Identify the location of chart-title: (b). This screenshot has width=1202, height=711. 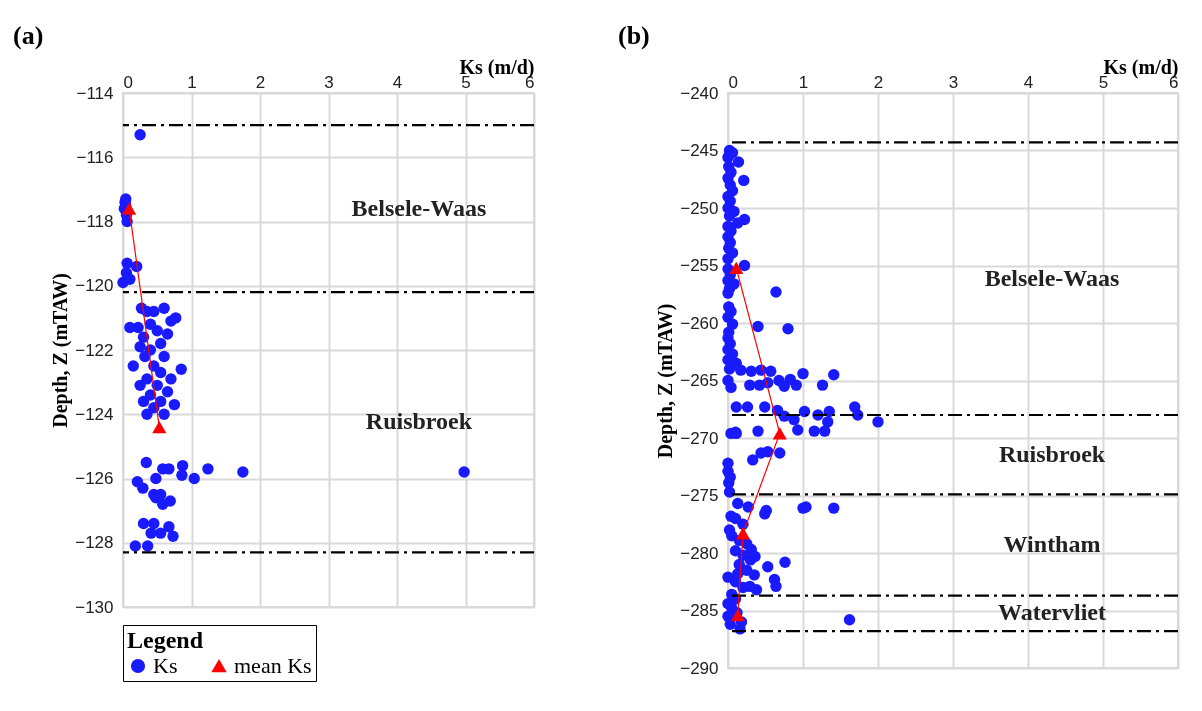
(634, 35).